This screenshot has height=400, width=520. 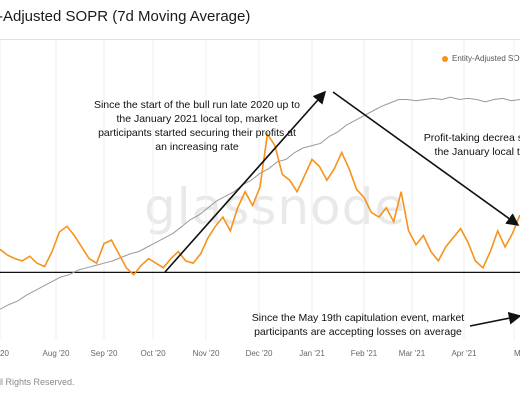 What do you see at coordinates (153, 353) in the screenshot?
I see `x-tick-label: Oct '20` at bounding box center [153, 353].